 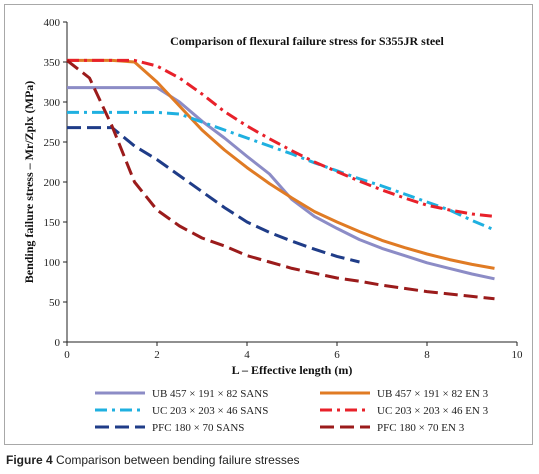 What do you see at coordinates (433, 411) in the screenshot?
I see `legend-label: UC 203 × 203 × 46 EN 3` at bounding box center [433, 411].